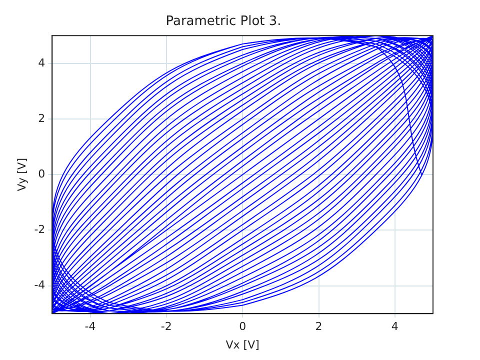  What do you see at coordinates (42, 173) in the screenshot?
I see `y-tick-label: 0` at bounding box center [42, 173].